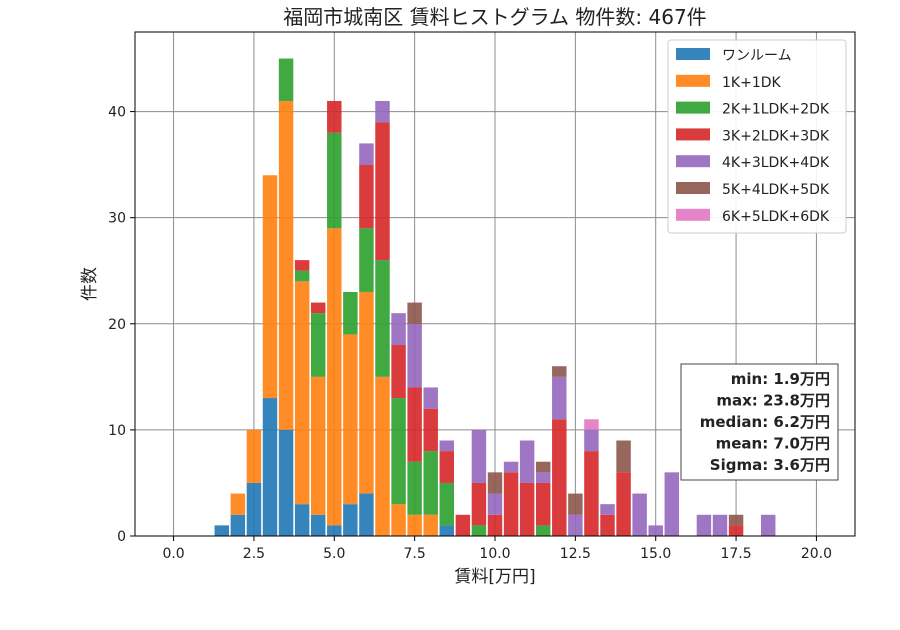 The width and height of the screenshot is (900, 630). I want to click on bar-s4-b23, so click(591, 440).